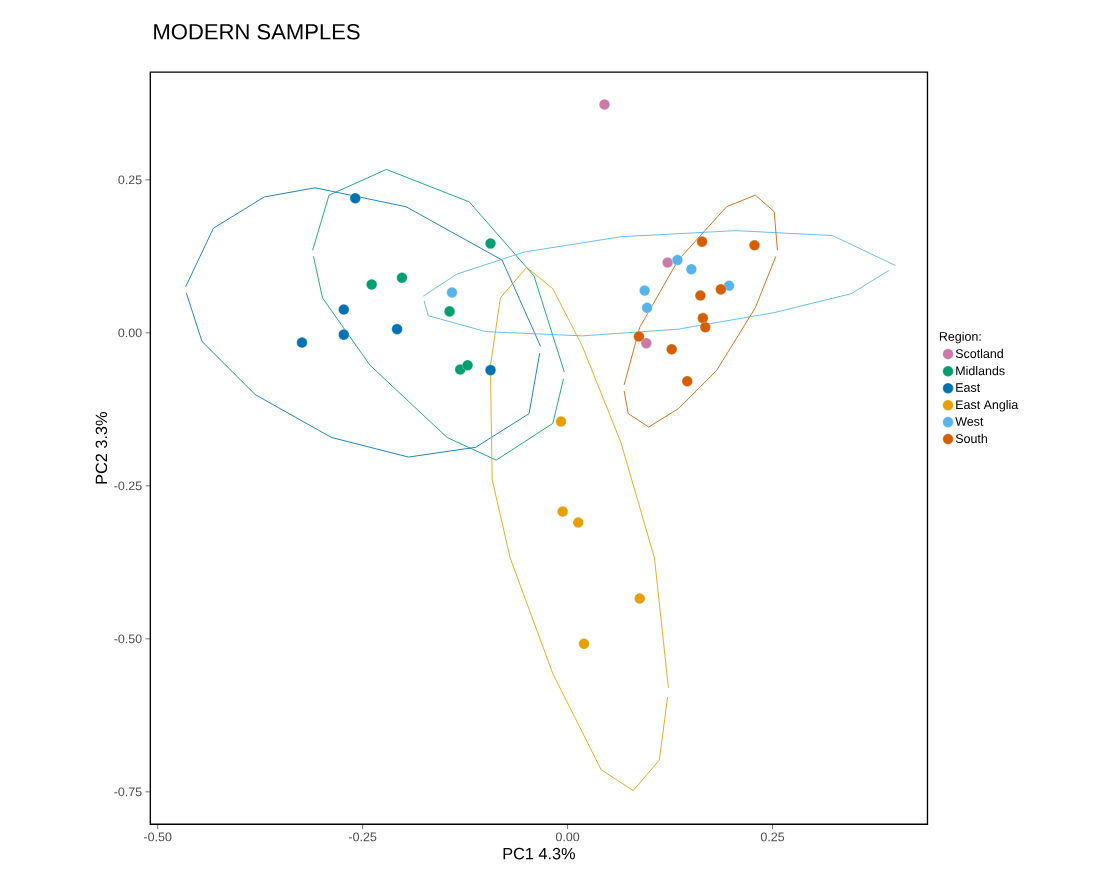 The width and height of the screenshot is (1115, 891). Describe the element at coordinates (128, 486) in the screenshot. I see `y-tick-label: -0.25` at that location.